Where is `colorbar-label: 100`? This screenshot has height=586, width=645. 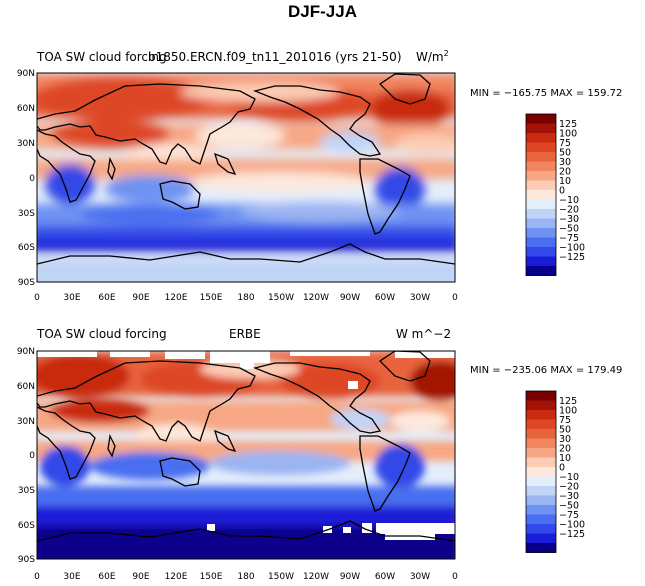 colorbar-label: 100 is located at coordinates (568, 134).